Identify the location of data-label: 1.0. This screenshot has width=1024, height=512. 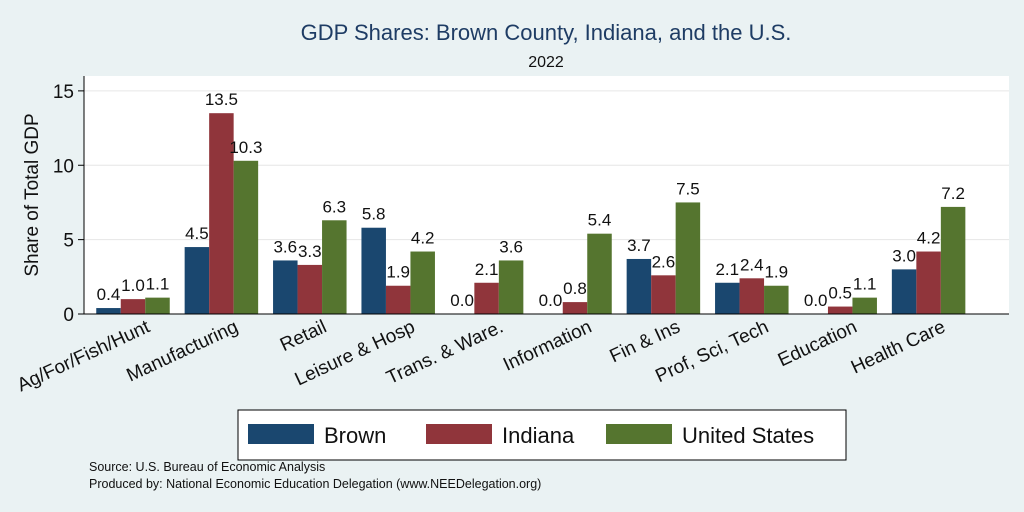
(133, 285).